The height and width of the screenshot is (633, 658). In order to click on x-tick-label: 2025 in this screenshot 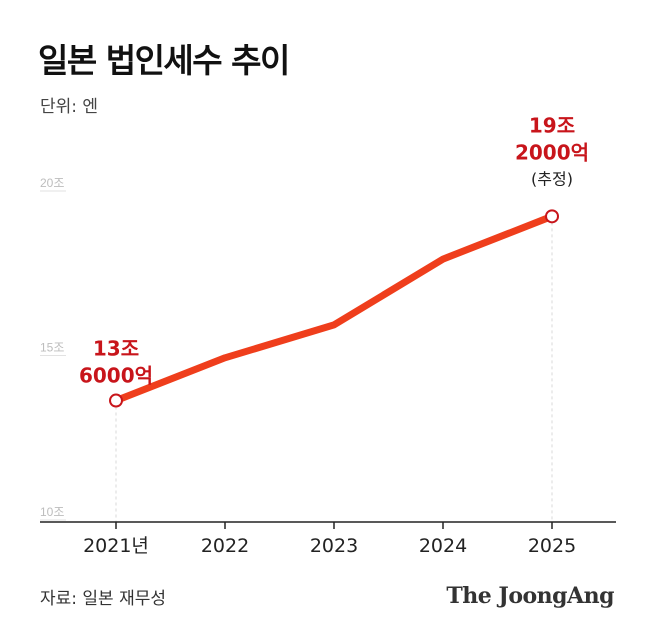, I will do `click(552, 546)`.